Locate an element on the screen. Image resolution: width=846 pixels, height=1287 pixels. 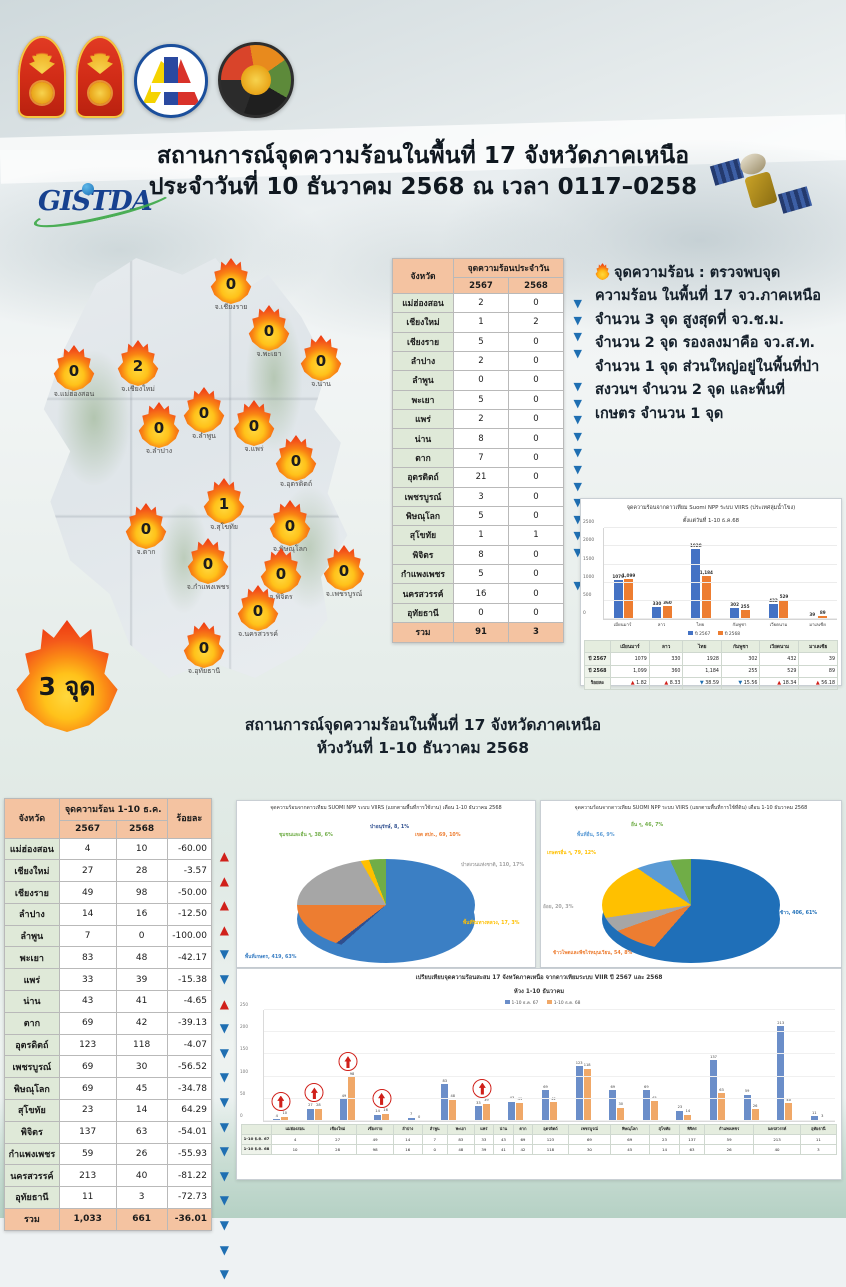
bar: 213 is located at coordinates (781, 1071).